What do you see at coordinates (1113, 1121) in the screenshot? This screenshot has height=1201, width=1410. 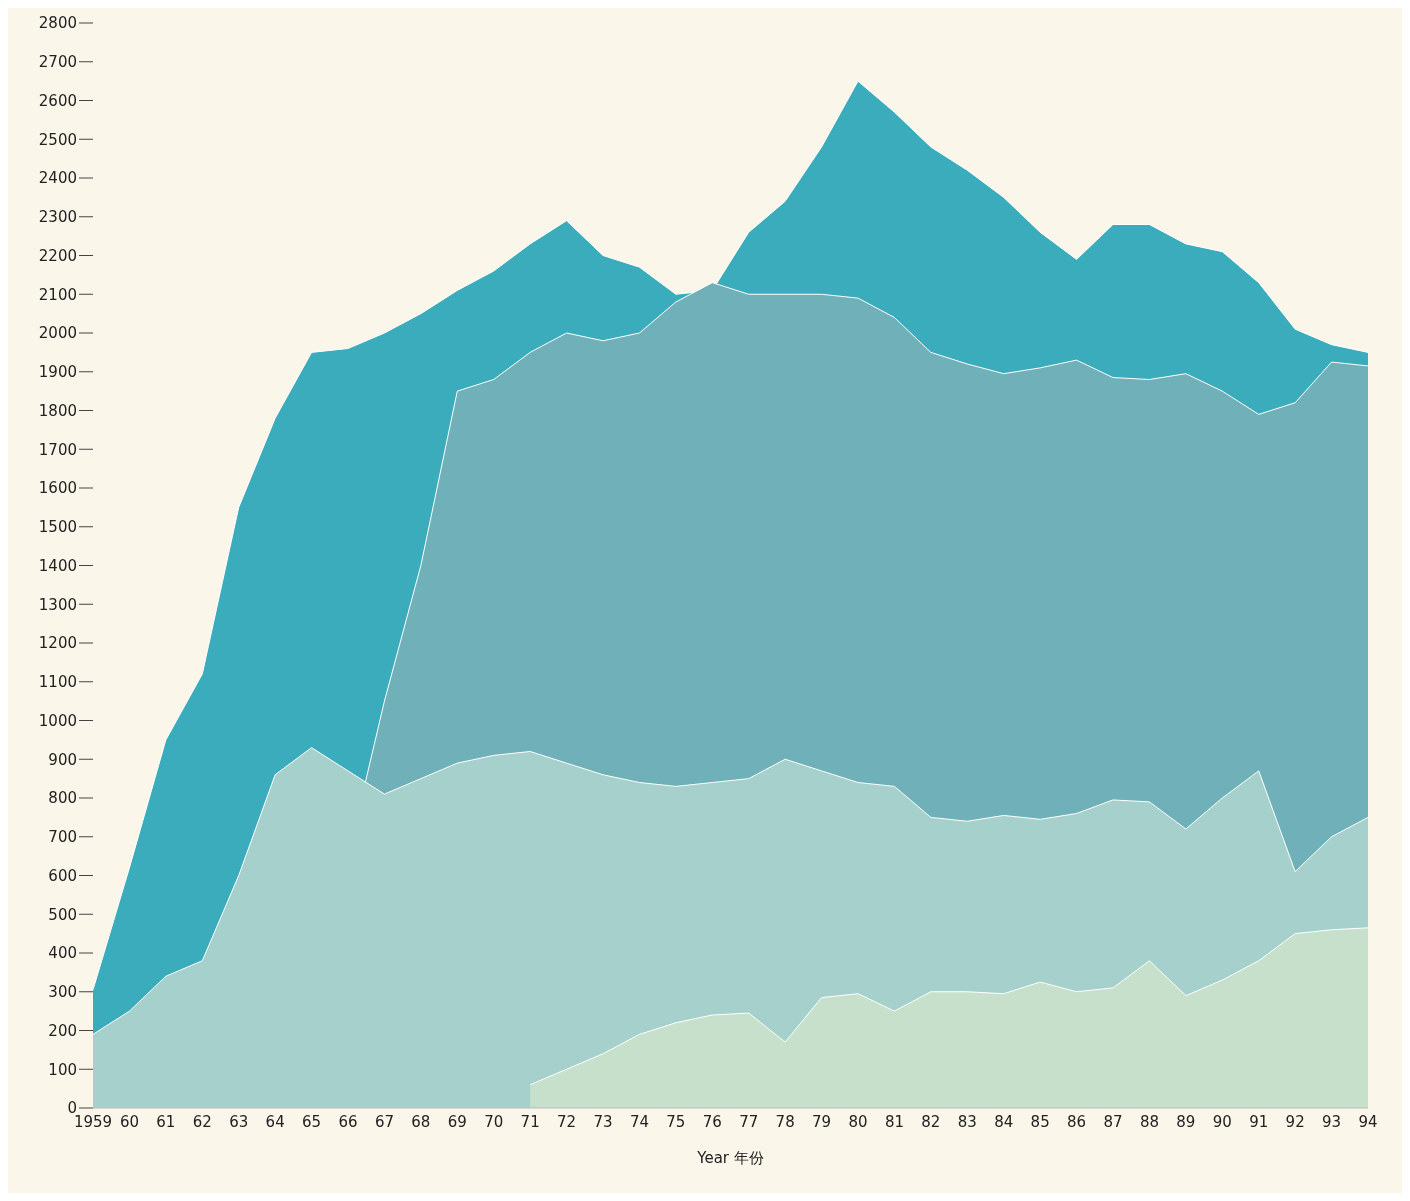 I see `x-tick-label: 87` at bounding box center [1113, 1121].